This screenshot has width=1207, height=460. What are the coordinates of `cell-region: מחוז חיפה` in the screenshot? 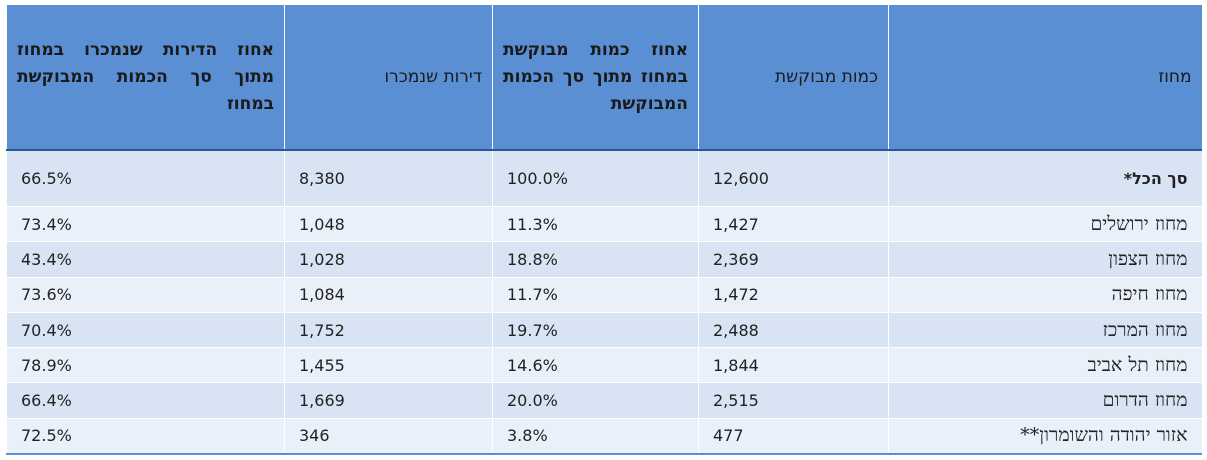 It's located at (1045, 294).